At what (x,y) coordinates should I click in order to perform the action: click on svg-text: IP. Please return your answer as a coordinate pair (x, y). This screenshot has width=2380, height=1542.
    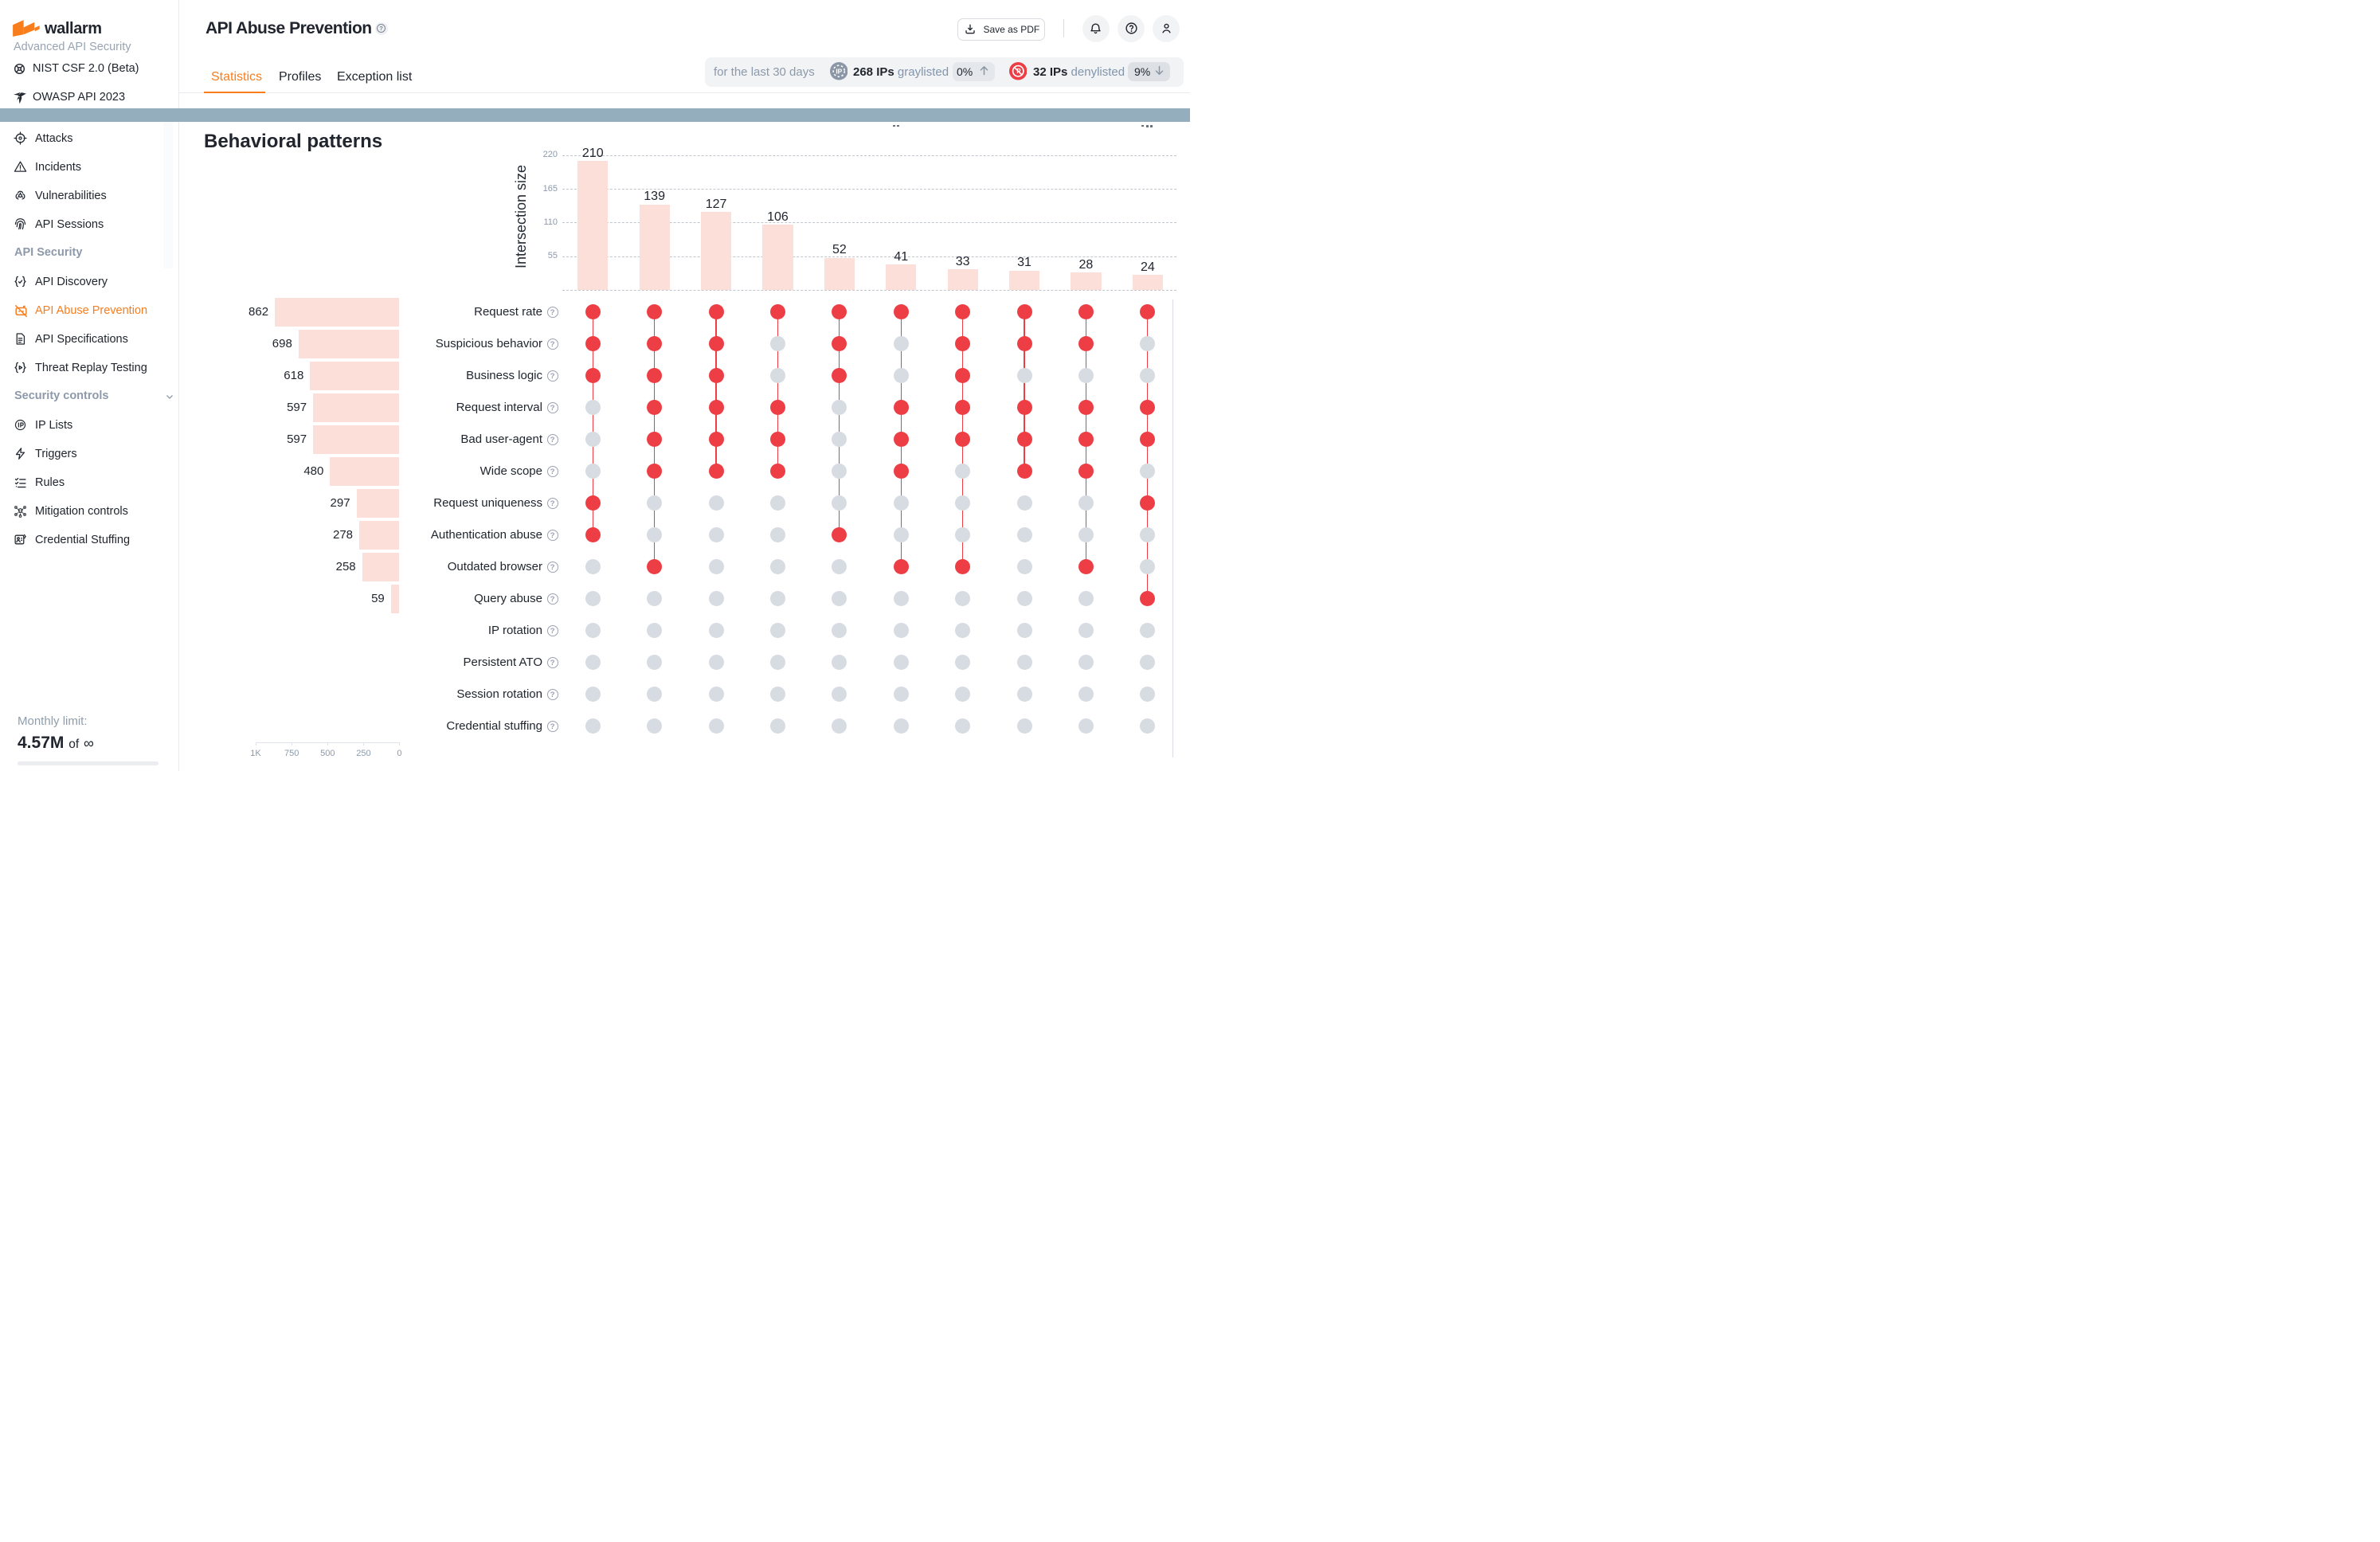
    Looking at the image, I should click on (839, 72).